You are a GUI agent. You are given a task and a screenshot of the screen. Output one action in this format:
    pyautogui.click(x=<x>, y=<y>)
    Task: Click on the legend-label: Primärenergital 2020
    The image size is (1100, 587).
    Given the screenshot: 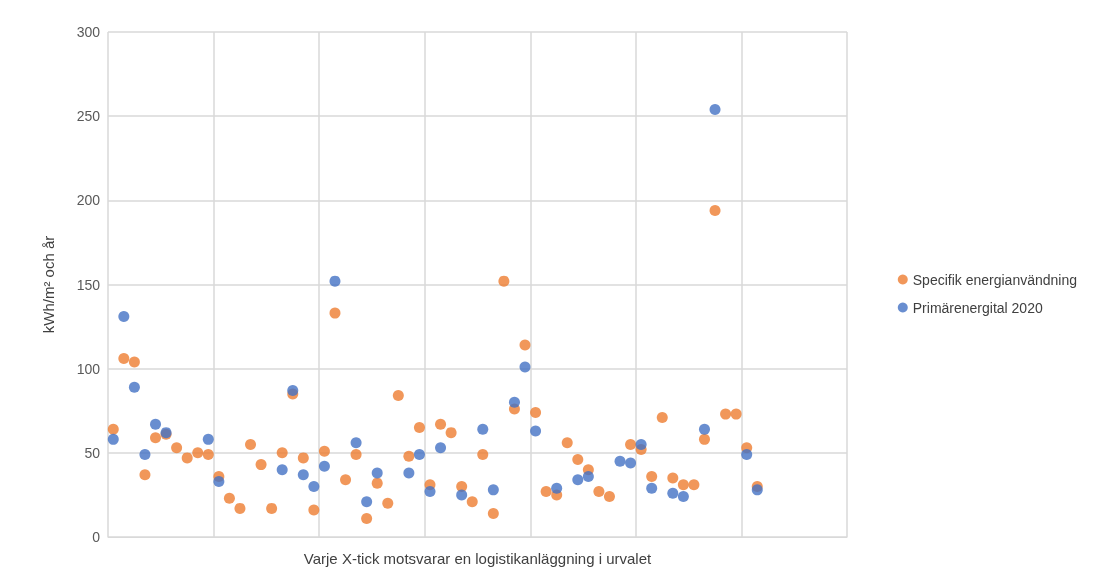 What is the action you would take?
    pyautogui.click(x=977, y=307)
    